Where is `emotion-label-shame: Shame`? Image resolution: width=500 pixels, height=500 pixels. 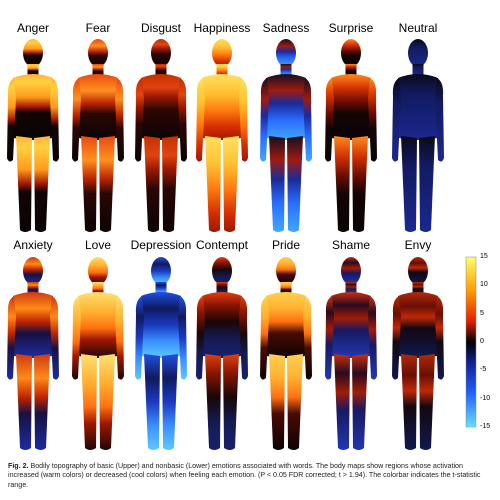 emotion-label-shame: Shame is located at coordinates (351, 245).